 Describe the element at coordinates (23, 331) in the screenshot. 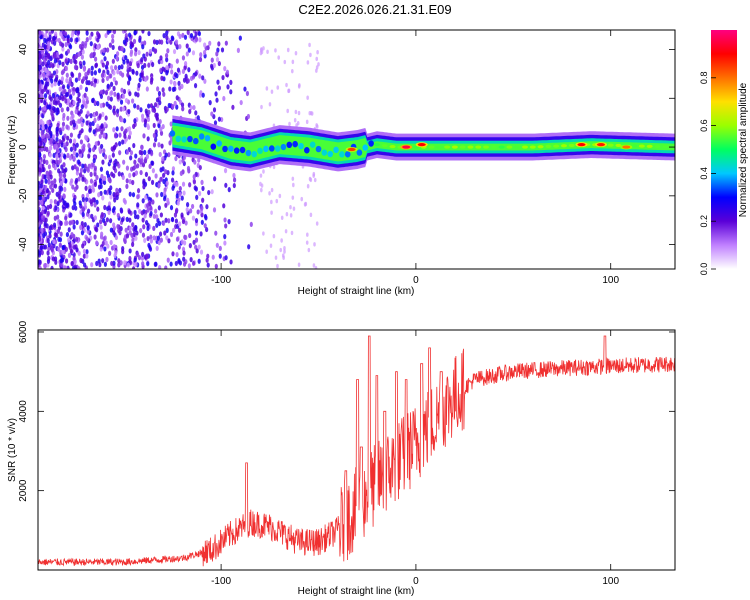

I see `y-tick-label: 6000` at that location.